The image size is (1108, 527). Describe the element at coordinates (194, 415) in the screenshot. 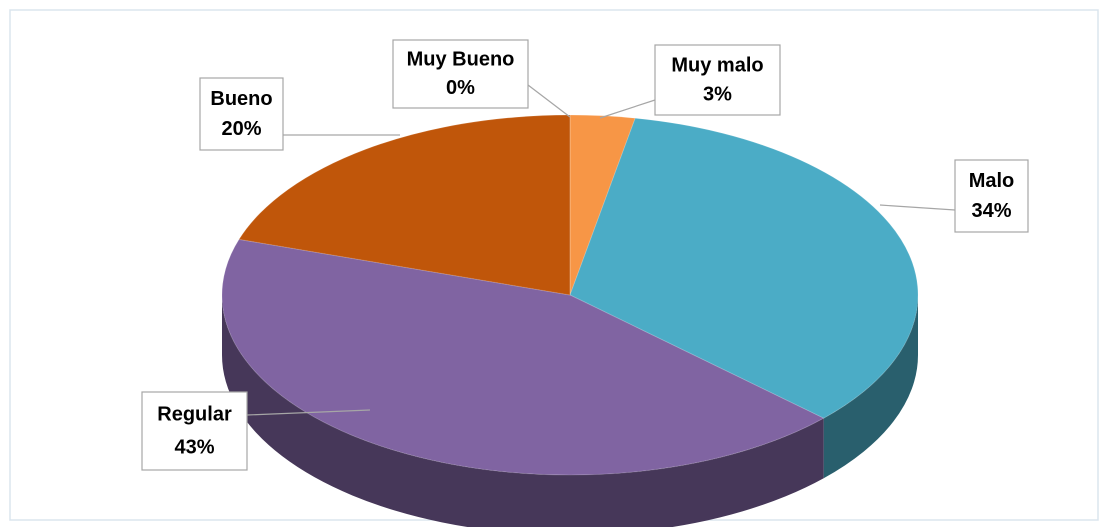

I see `category-label: Regular` at that location.